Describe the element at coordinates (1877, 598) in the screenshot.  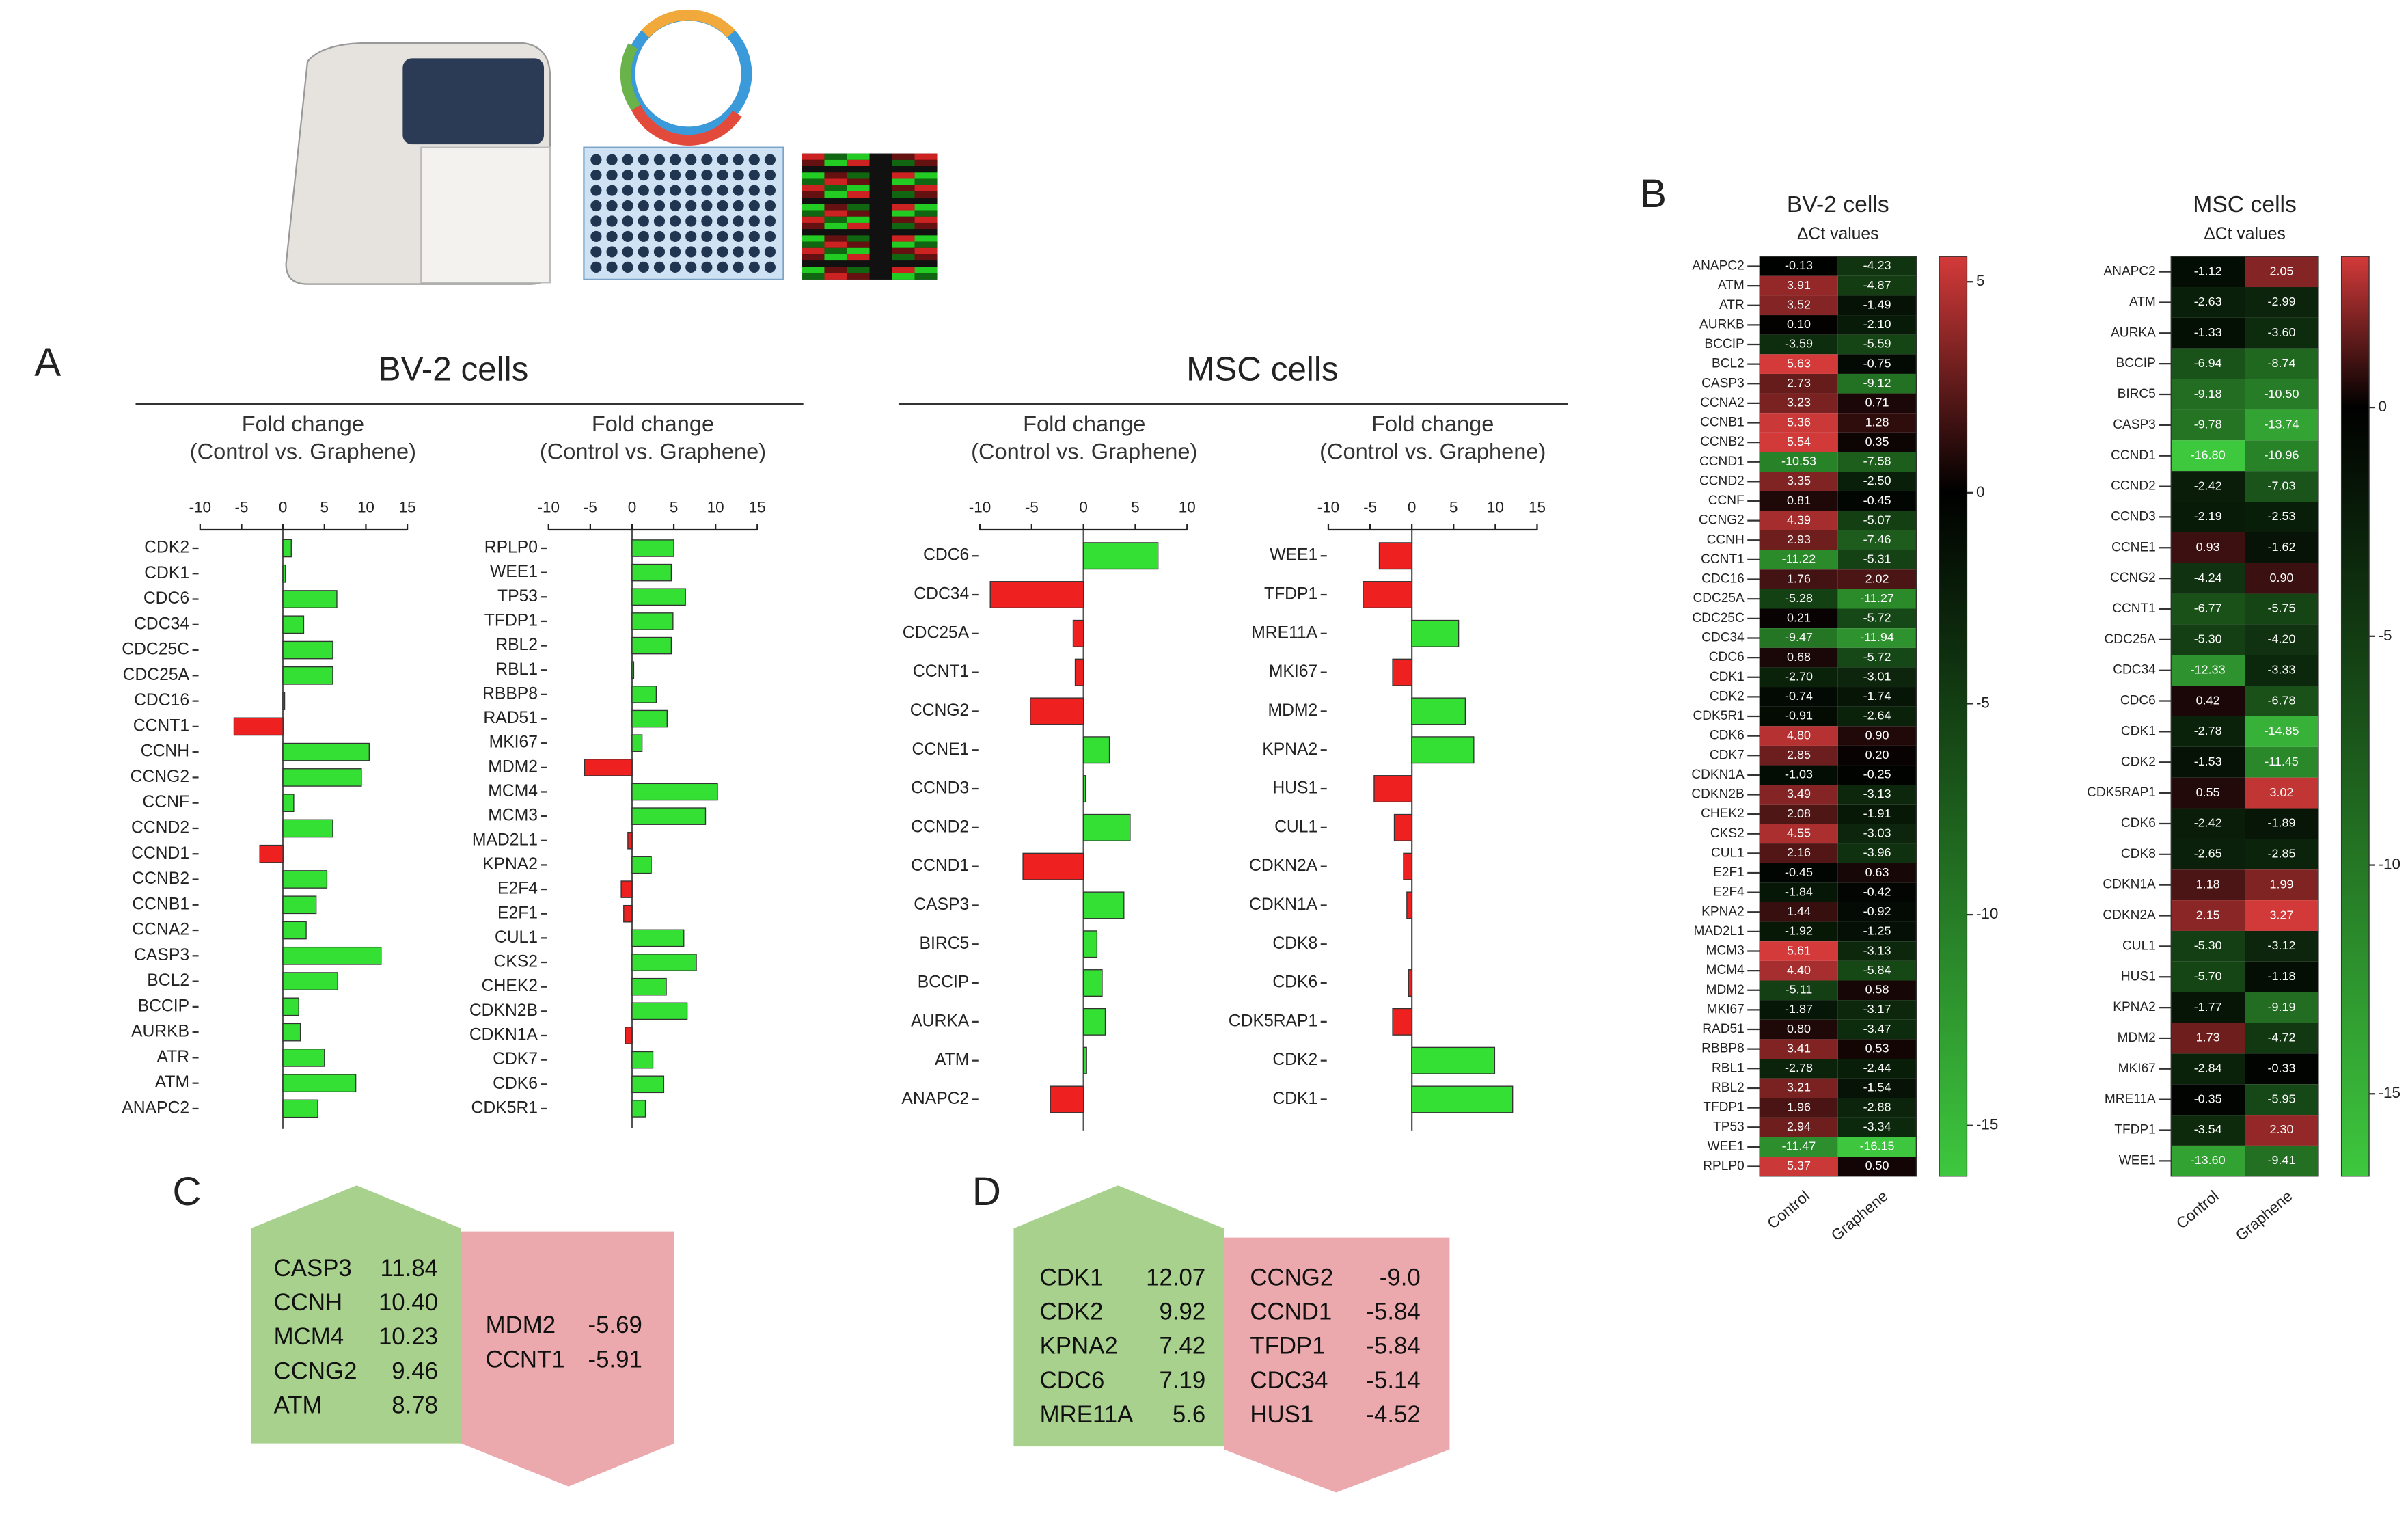
I see `cell-label: -11.27` at that location.